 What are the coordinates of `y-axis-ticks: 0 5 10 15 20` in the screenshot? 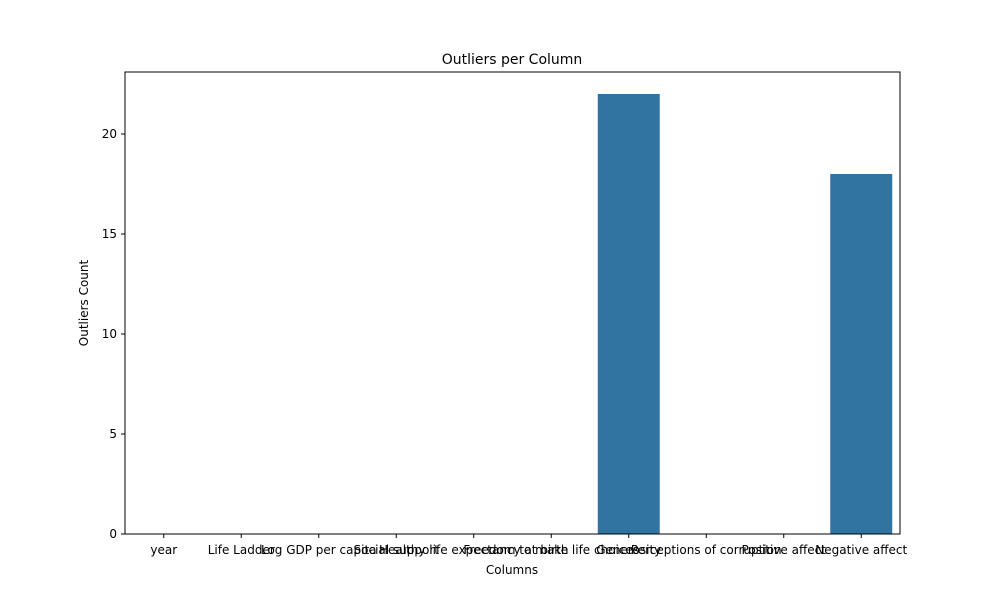 It's located at (113, 334).